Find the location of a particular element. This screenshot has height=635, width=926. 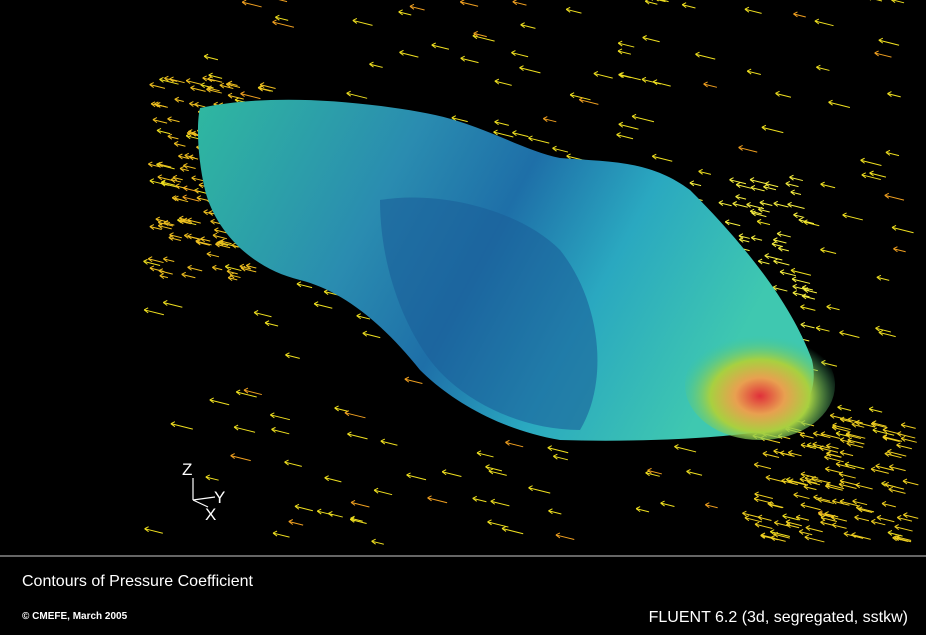

nose-pressure is located at coordinates (760, 385).